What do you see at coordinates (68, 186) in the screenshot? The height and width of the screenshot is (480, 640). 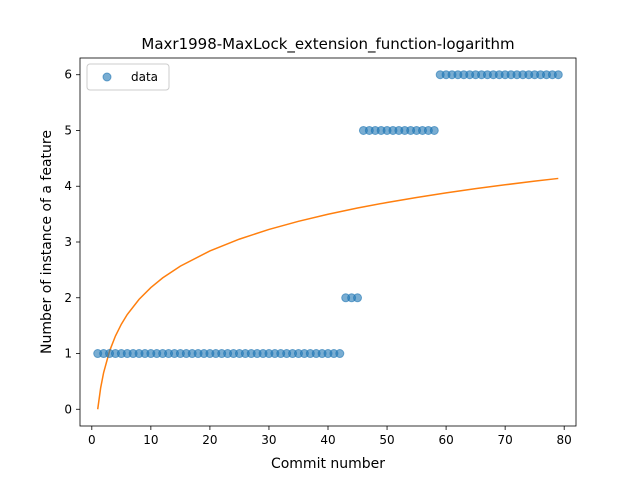 I see `y-tick-label: 4` at bounding box center [68, 186].